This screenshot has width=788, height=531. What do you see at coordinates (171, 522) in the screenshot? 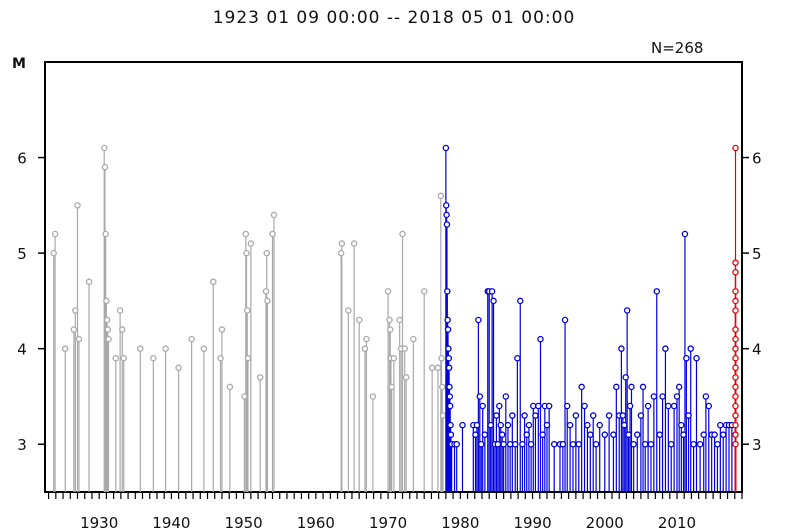
I see `x-tick-label: 1940` at bounding box center [171, 522].